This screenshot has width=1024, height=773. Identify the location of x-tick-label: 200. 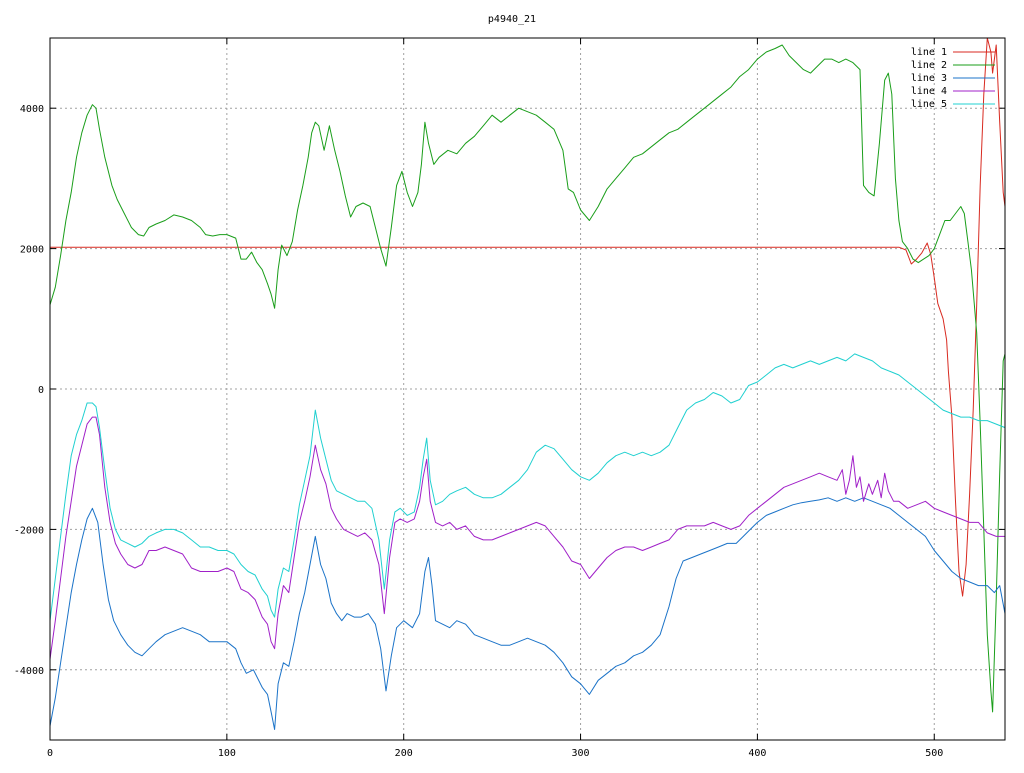
(404, 753).